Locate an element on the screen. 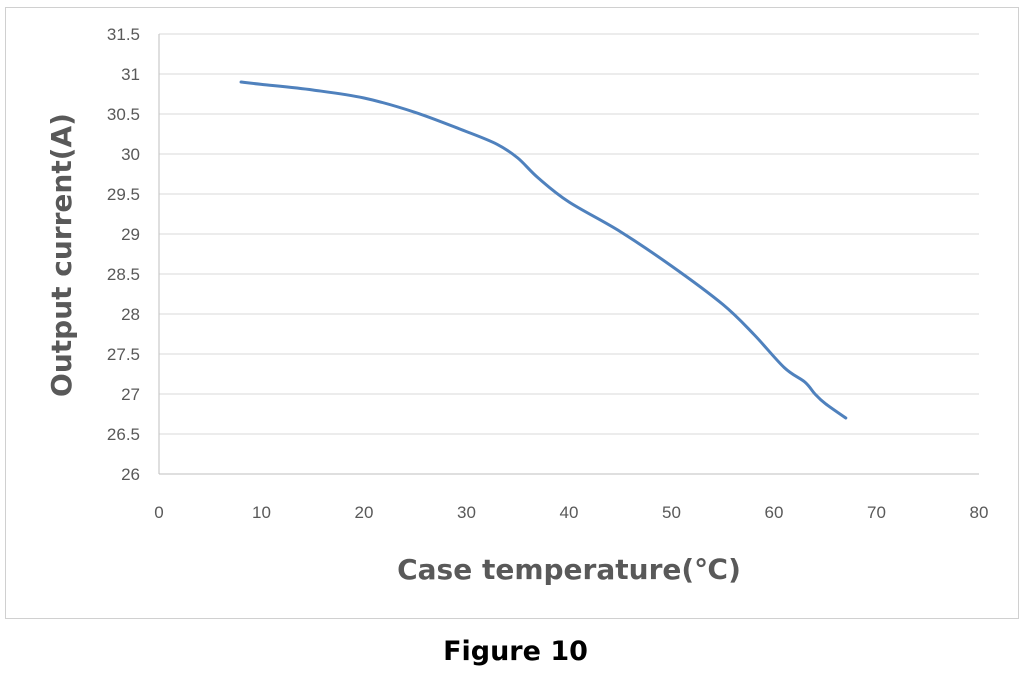 The width and height of the screenshot is (1031, 685). x-tick-label: 40 is located at coordinates (569, 512).